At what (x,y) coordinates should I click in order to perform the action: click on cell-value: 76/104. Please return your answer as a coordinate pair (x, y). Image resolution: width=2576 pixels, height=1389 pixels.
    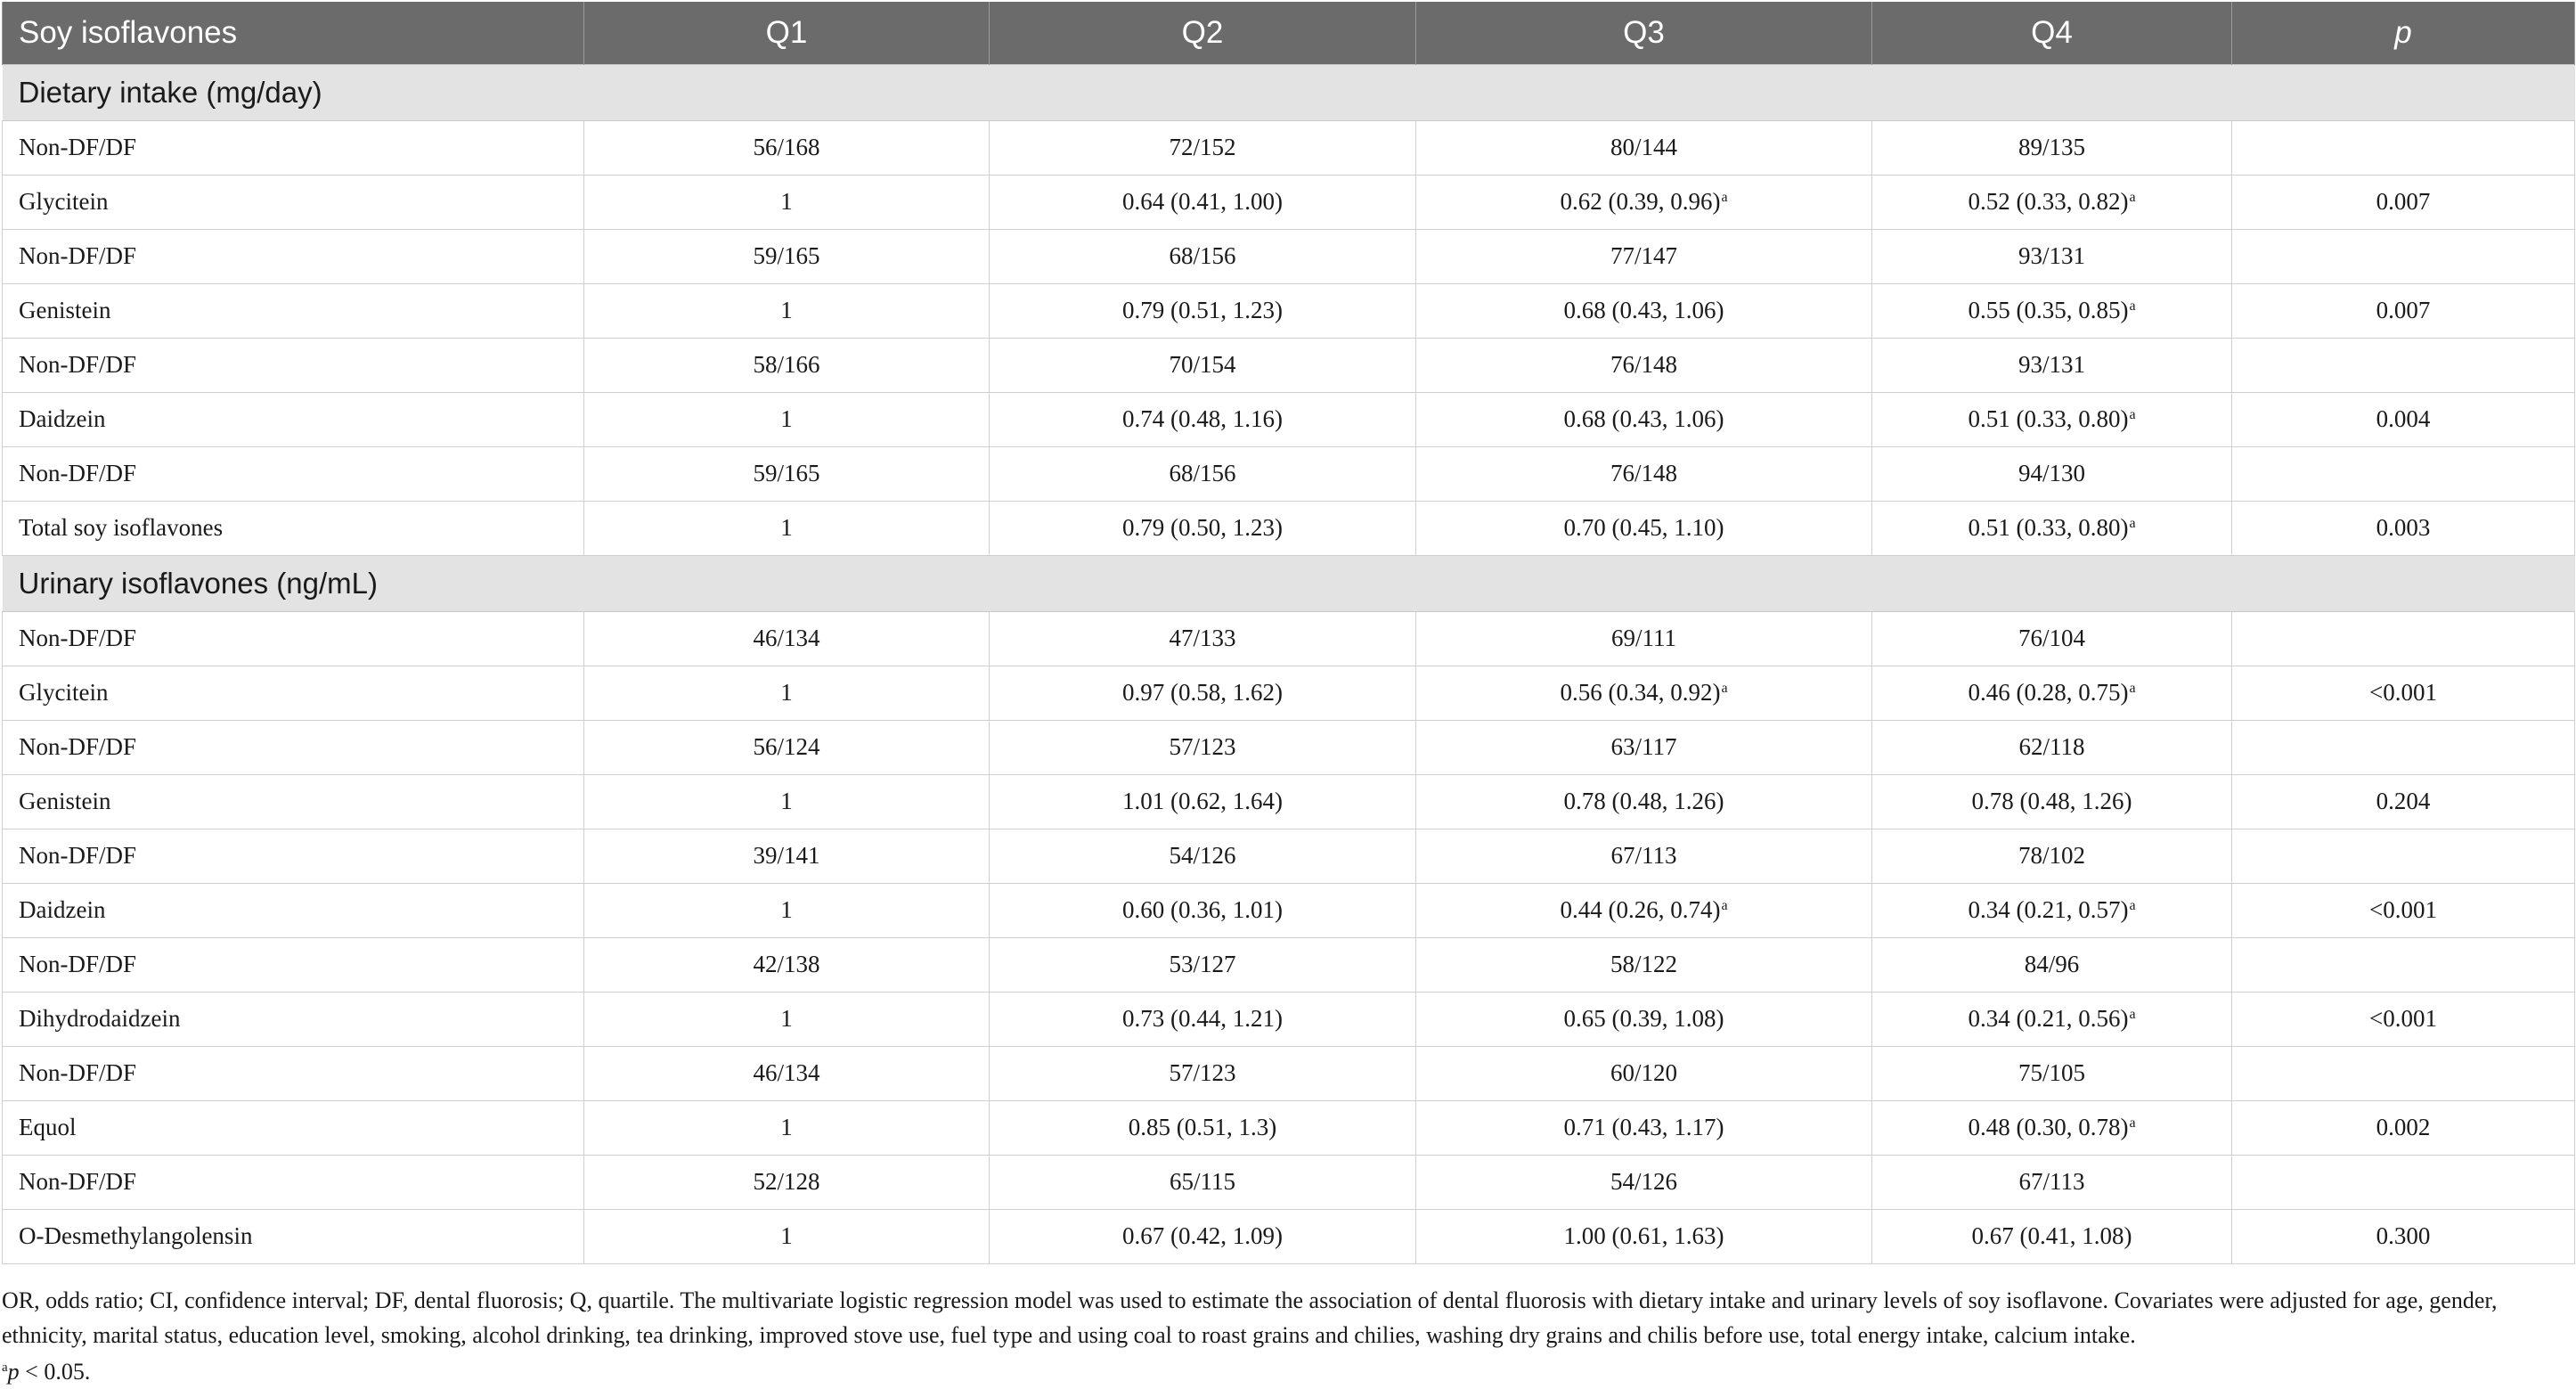
    Looking at the image, I should click on (2052, 638).